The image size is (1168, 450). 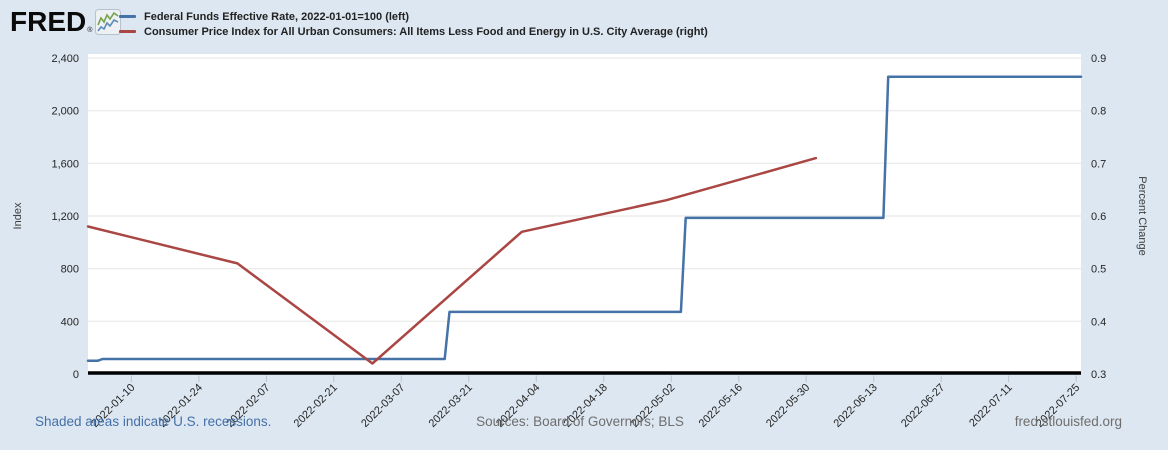 What do you see at coordinates (1142, 216) in the screenshot?
I see `right-axis-title: Percent Change` at bounding box center [1142, 216].